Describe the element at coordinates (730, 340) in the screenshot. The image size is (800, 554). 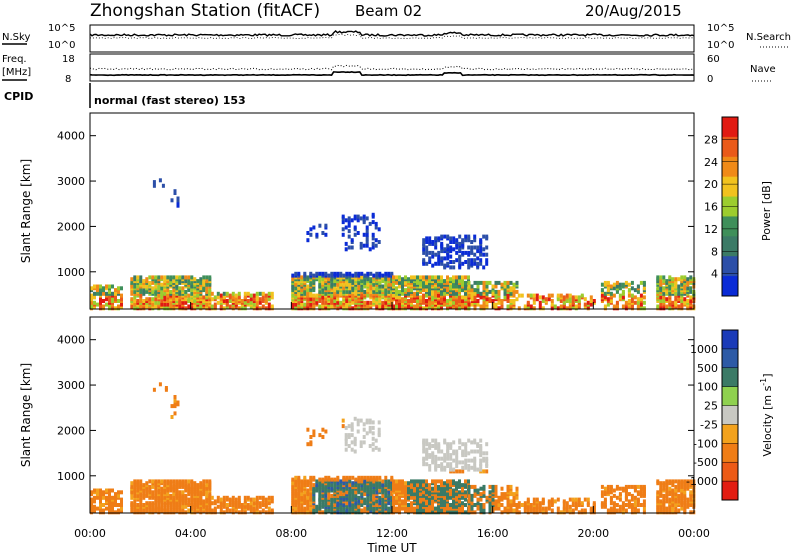
I see `colorbar-segment` at that location.